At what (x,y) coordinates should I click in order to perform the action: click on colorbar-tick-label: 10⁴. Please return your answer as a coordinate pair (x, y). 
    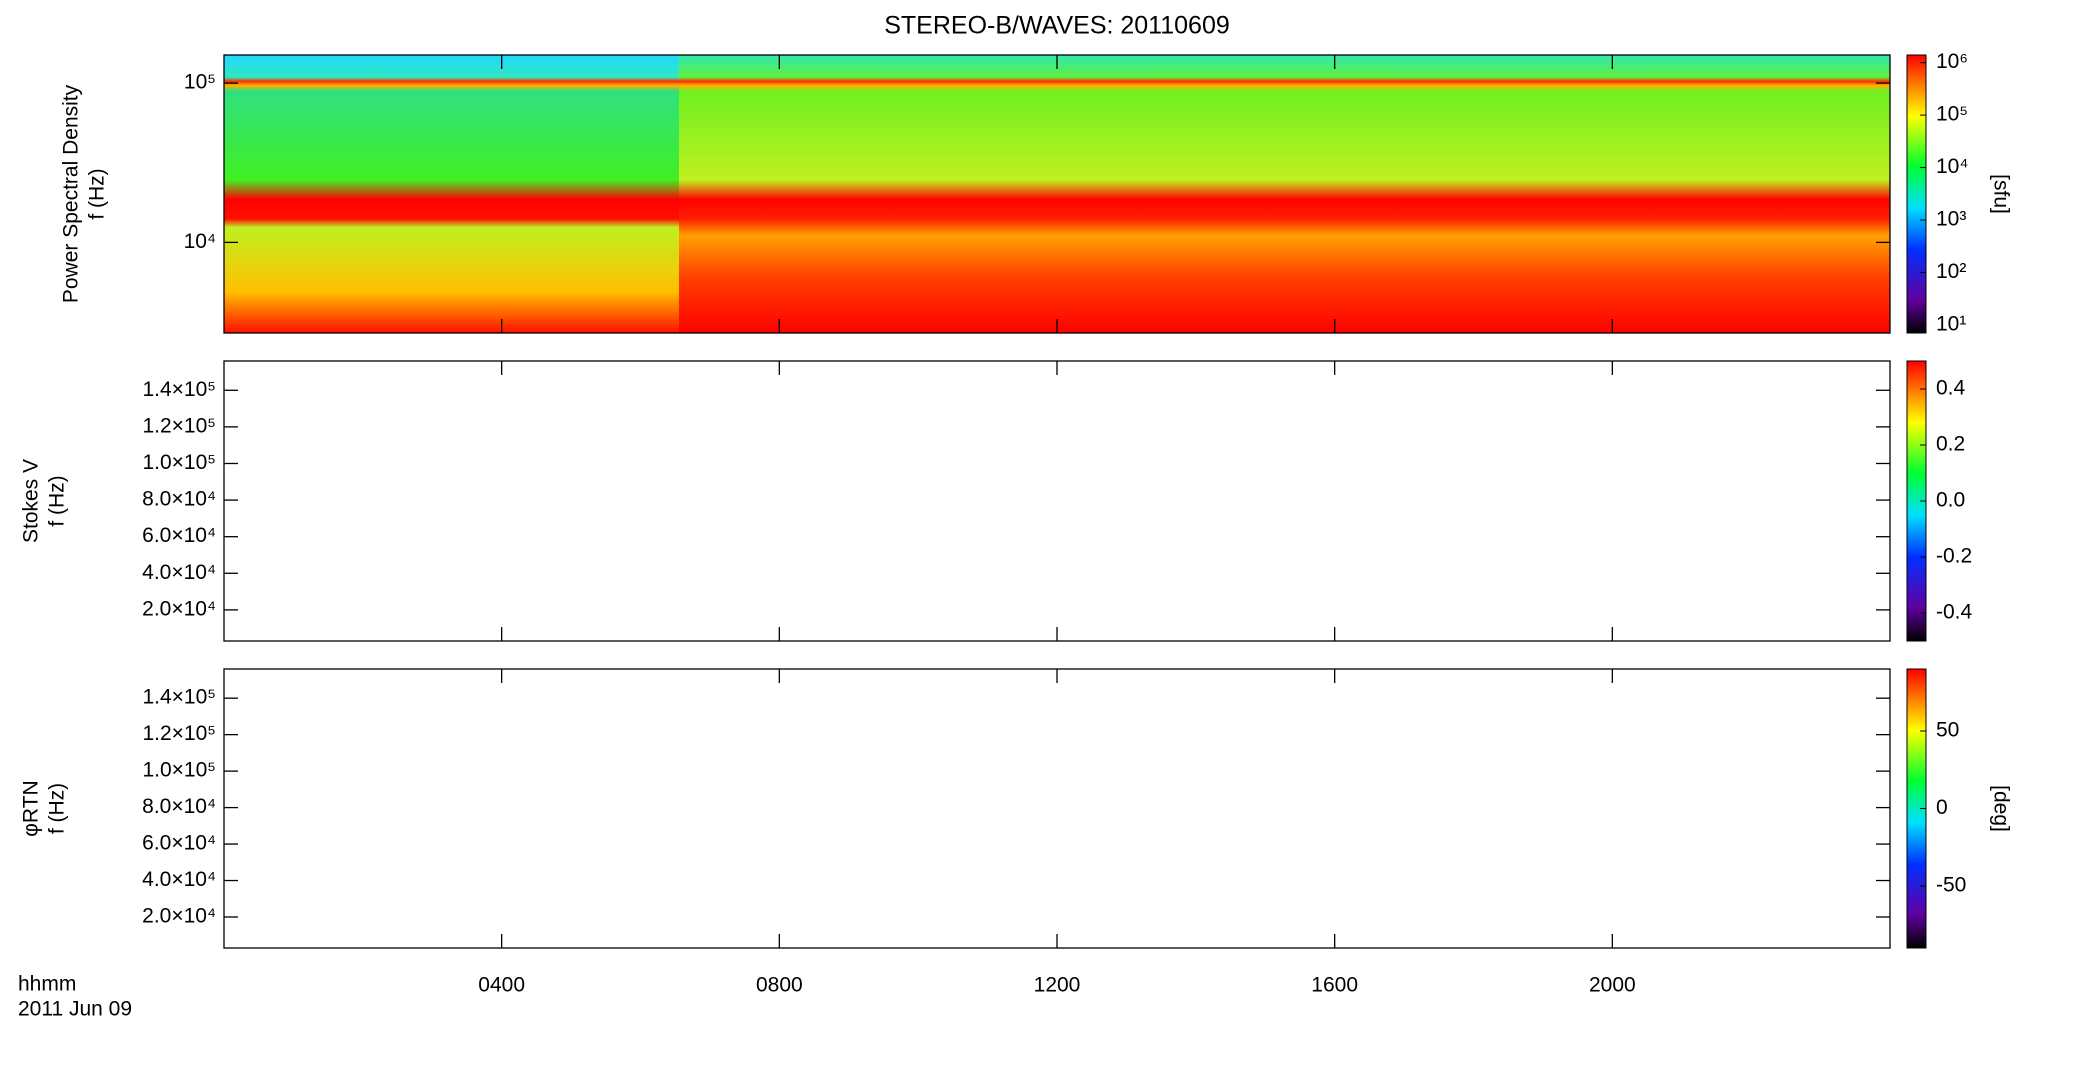
    Looking at the image, I should click on (1952, 166).